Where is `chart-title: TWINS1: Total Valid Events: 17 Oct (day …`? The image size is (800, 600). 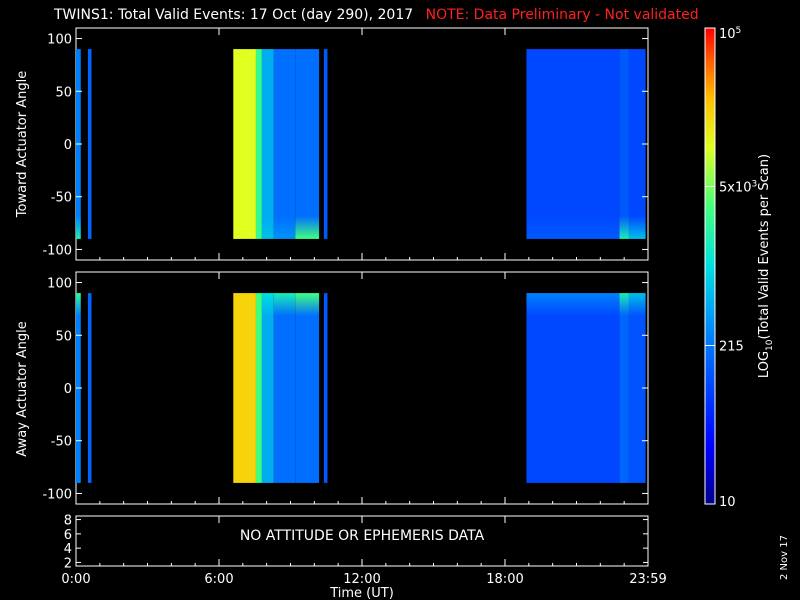 chart-title: TWINS1: Total Valid Events: 17 Oct (day … is located at coordinates (376, 15).